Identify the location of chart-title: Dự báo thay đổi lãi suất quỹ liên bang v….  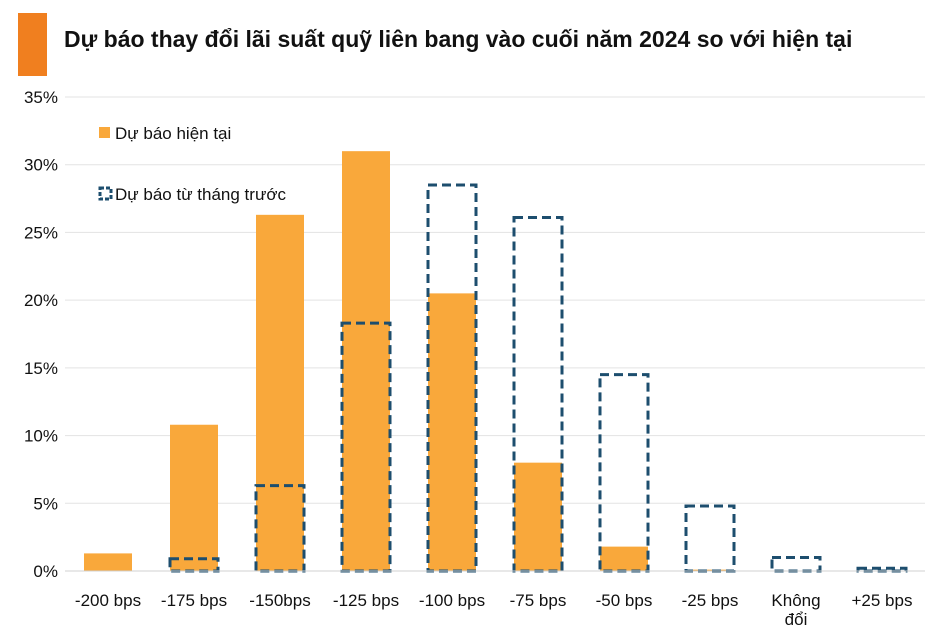
(458, 39).